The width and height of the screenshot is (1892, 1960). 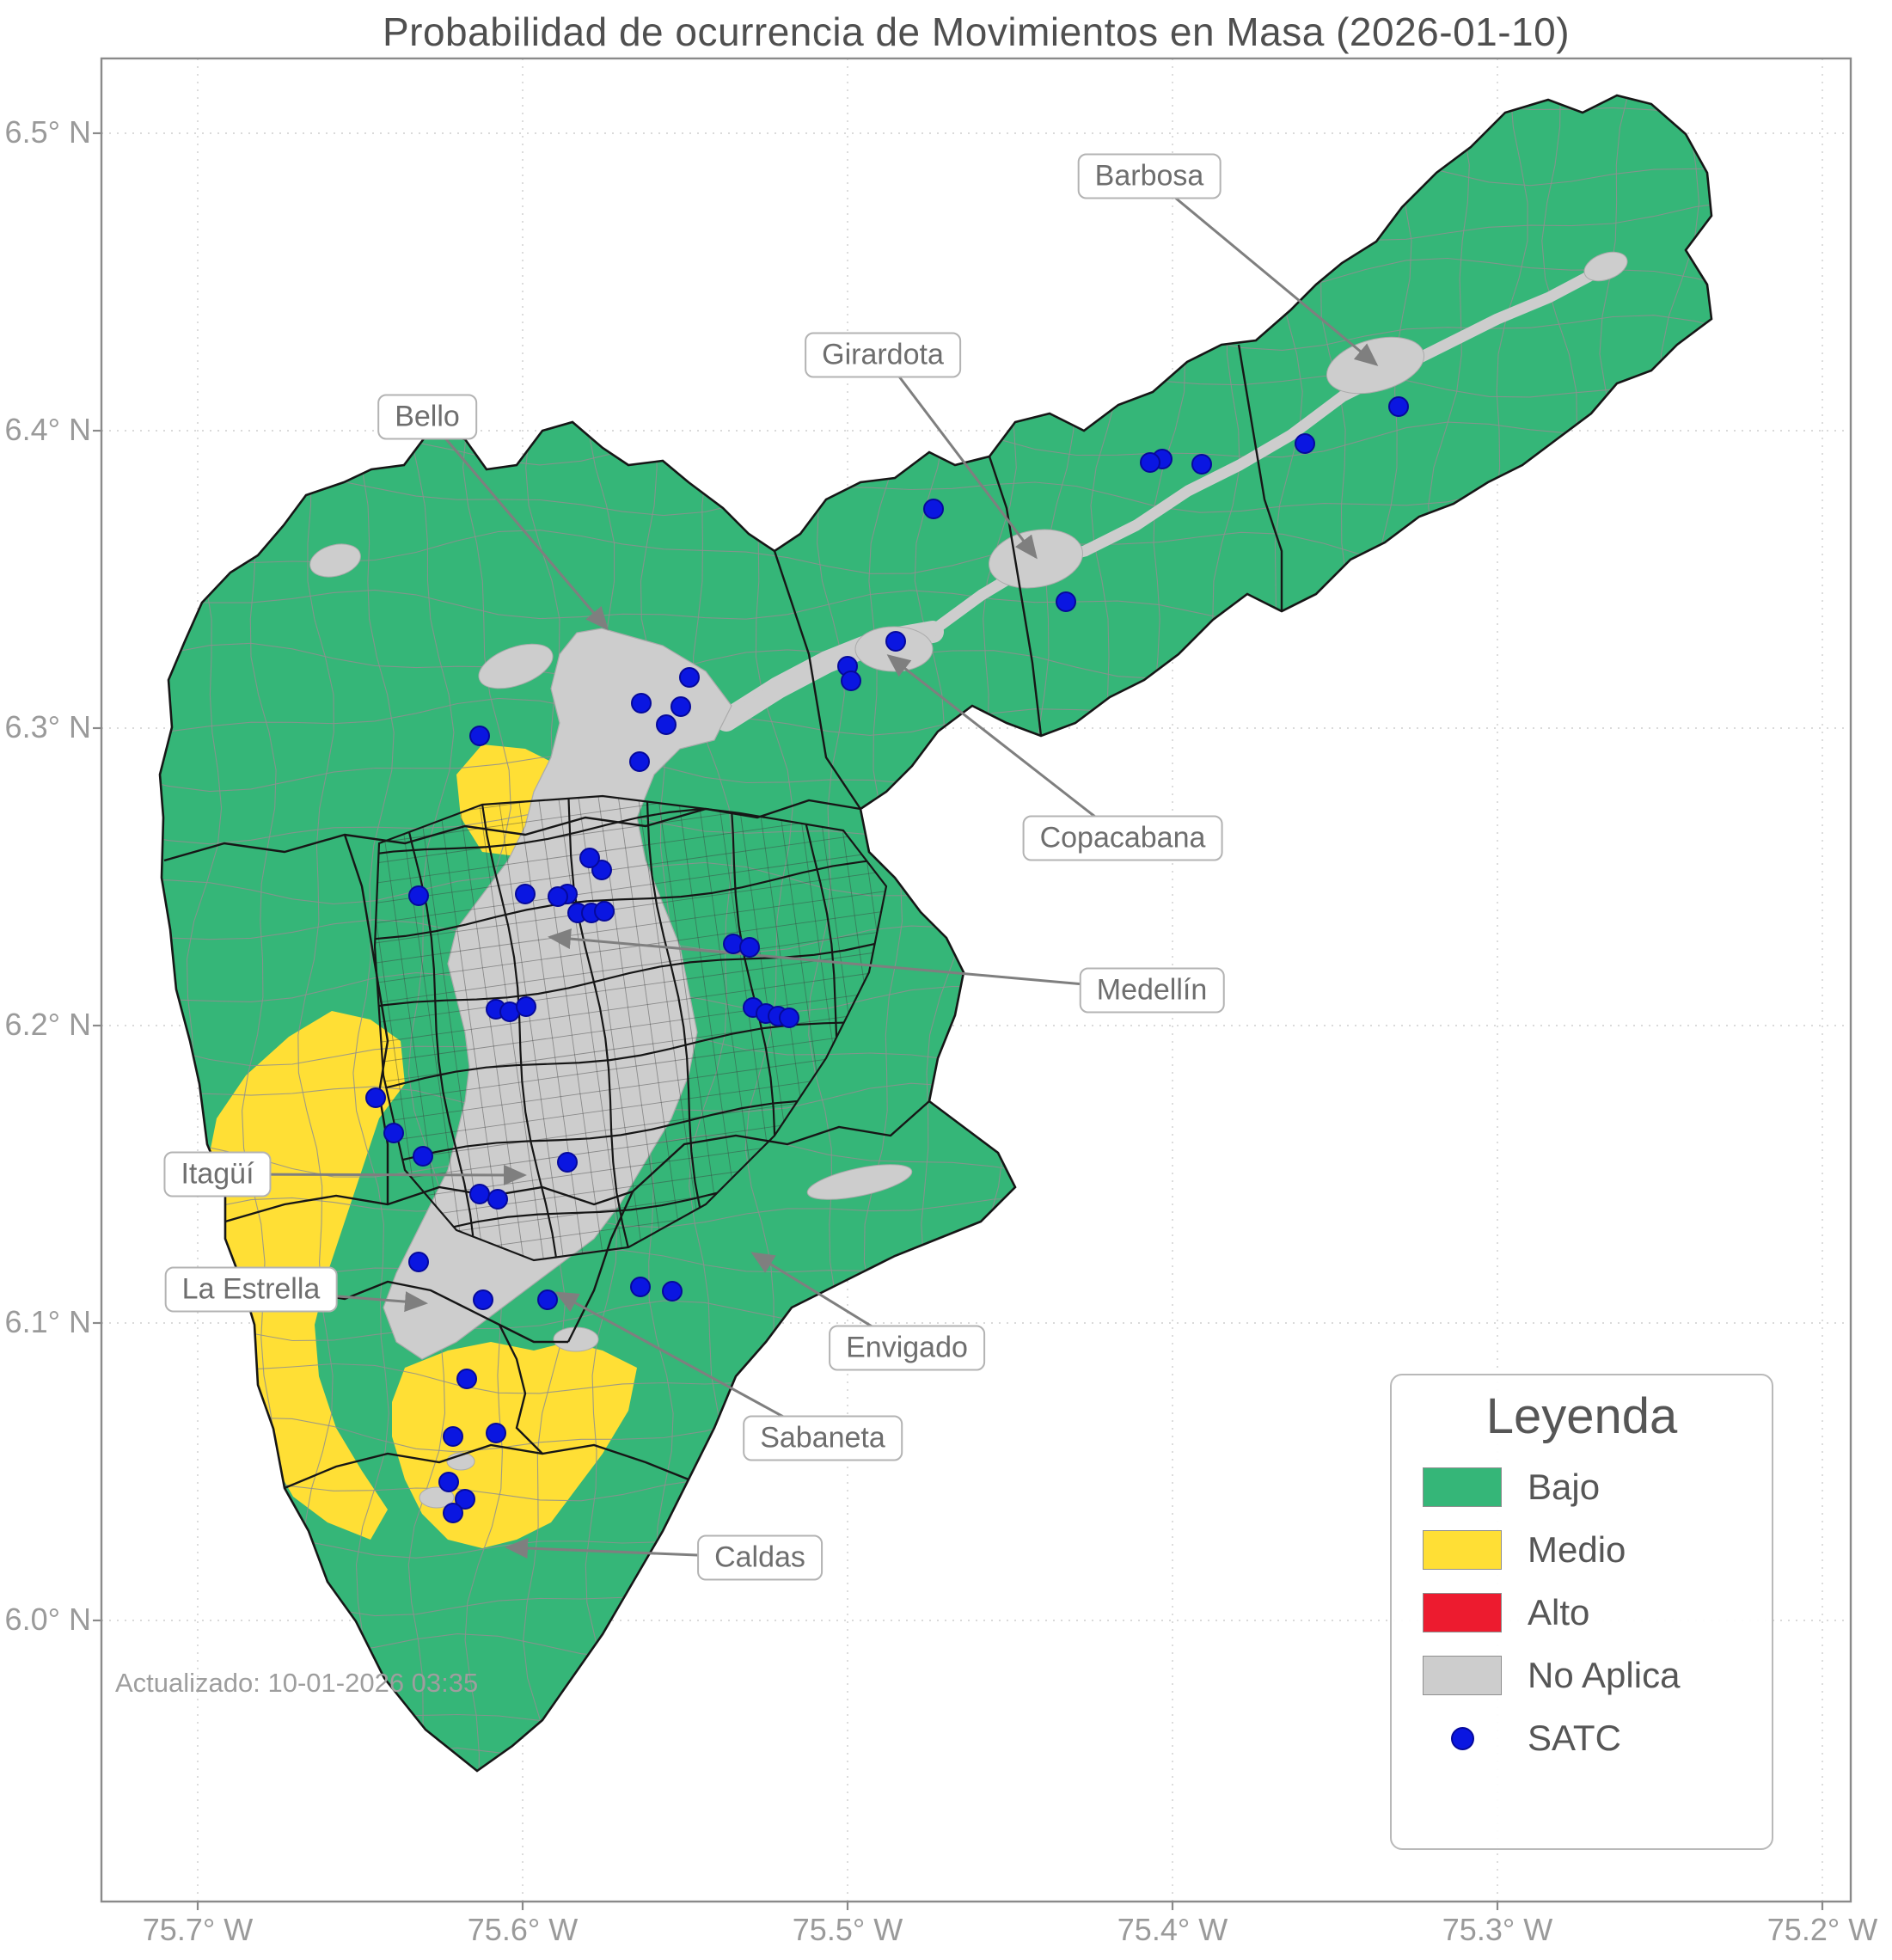 I want to click on annotation-arrow-copacabana, so click(x=1005, y=747).